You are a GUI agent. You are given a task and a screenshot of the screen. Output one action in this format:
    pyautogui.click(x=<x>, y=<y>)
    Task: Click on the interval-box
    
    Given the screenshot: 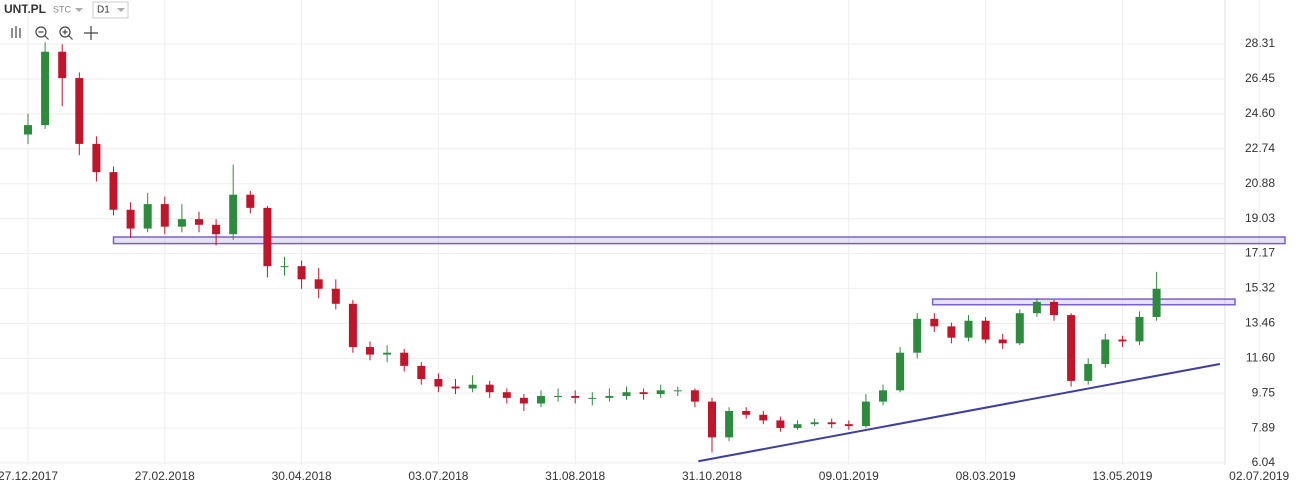 What is the action you would take?
    pyautogui.click(x=110, y=10)
    